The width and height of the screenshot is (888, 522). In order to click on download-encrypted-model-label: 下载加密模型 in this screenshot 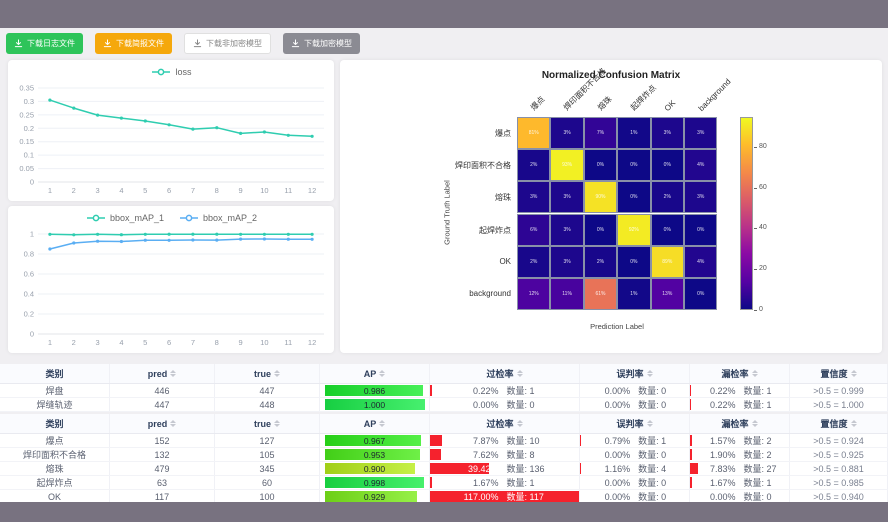, I will do `click(328, 43)`.